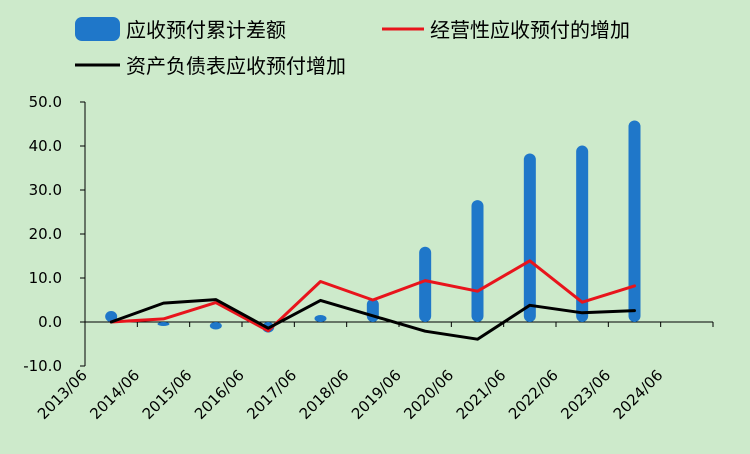 The height and width of the screenshot is (454, 750). I want to click on legend-item-line-1: 经营性应收预付的增加, so click(506, 30).